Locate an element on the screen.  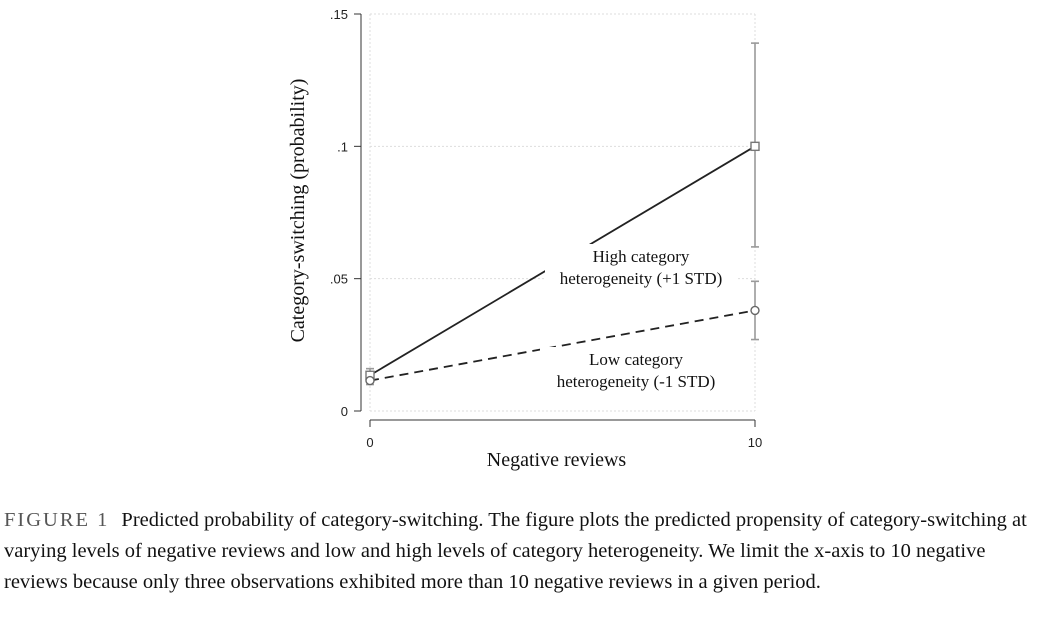
y-tick-label: .15 is located at coordinates (339, 14).